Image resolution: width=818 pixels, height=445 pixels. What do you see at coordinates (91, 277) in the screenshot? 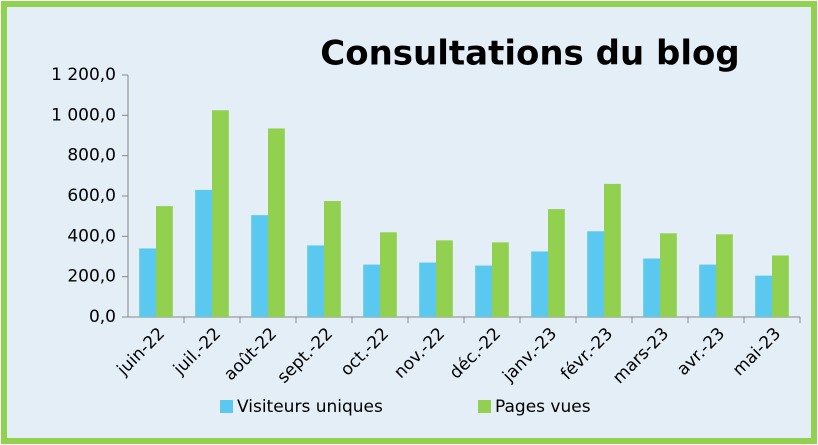
I see `y-tick-label: 200,0` at bounding box center [91, 277].